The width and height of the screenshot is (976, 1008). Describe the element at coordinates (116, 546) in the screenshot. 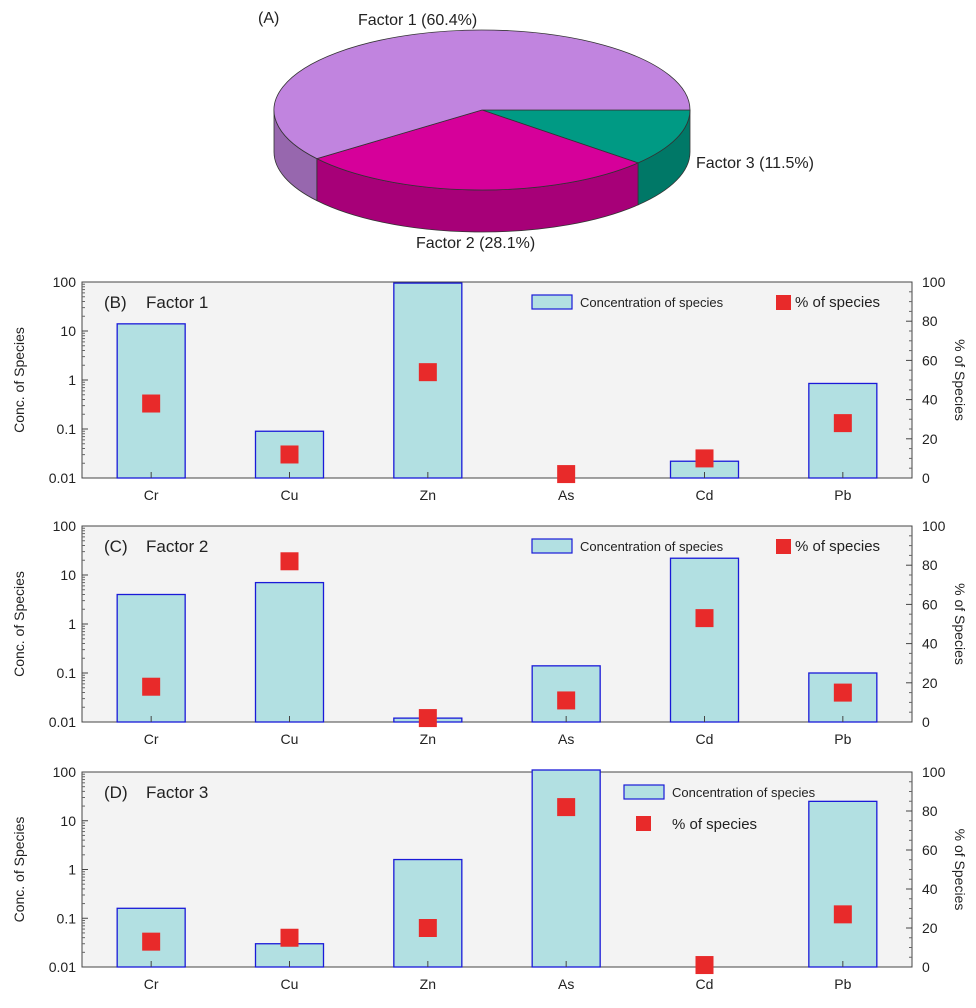

I see `panel-label: (C)` at that location.